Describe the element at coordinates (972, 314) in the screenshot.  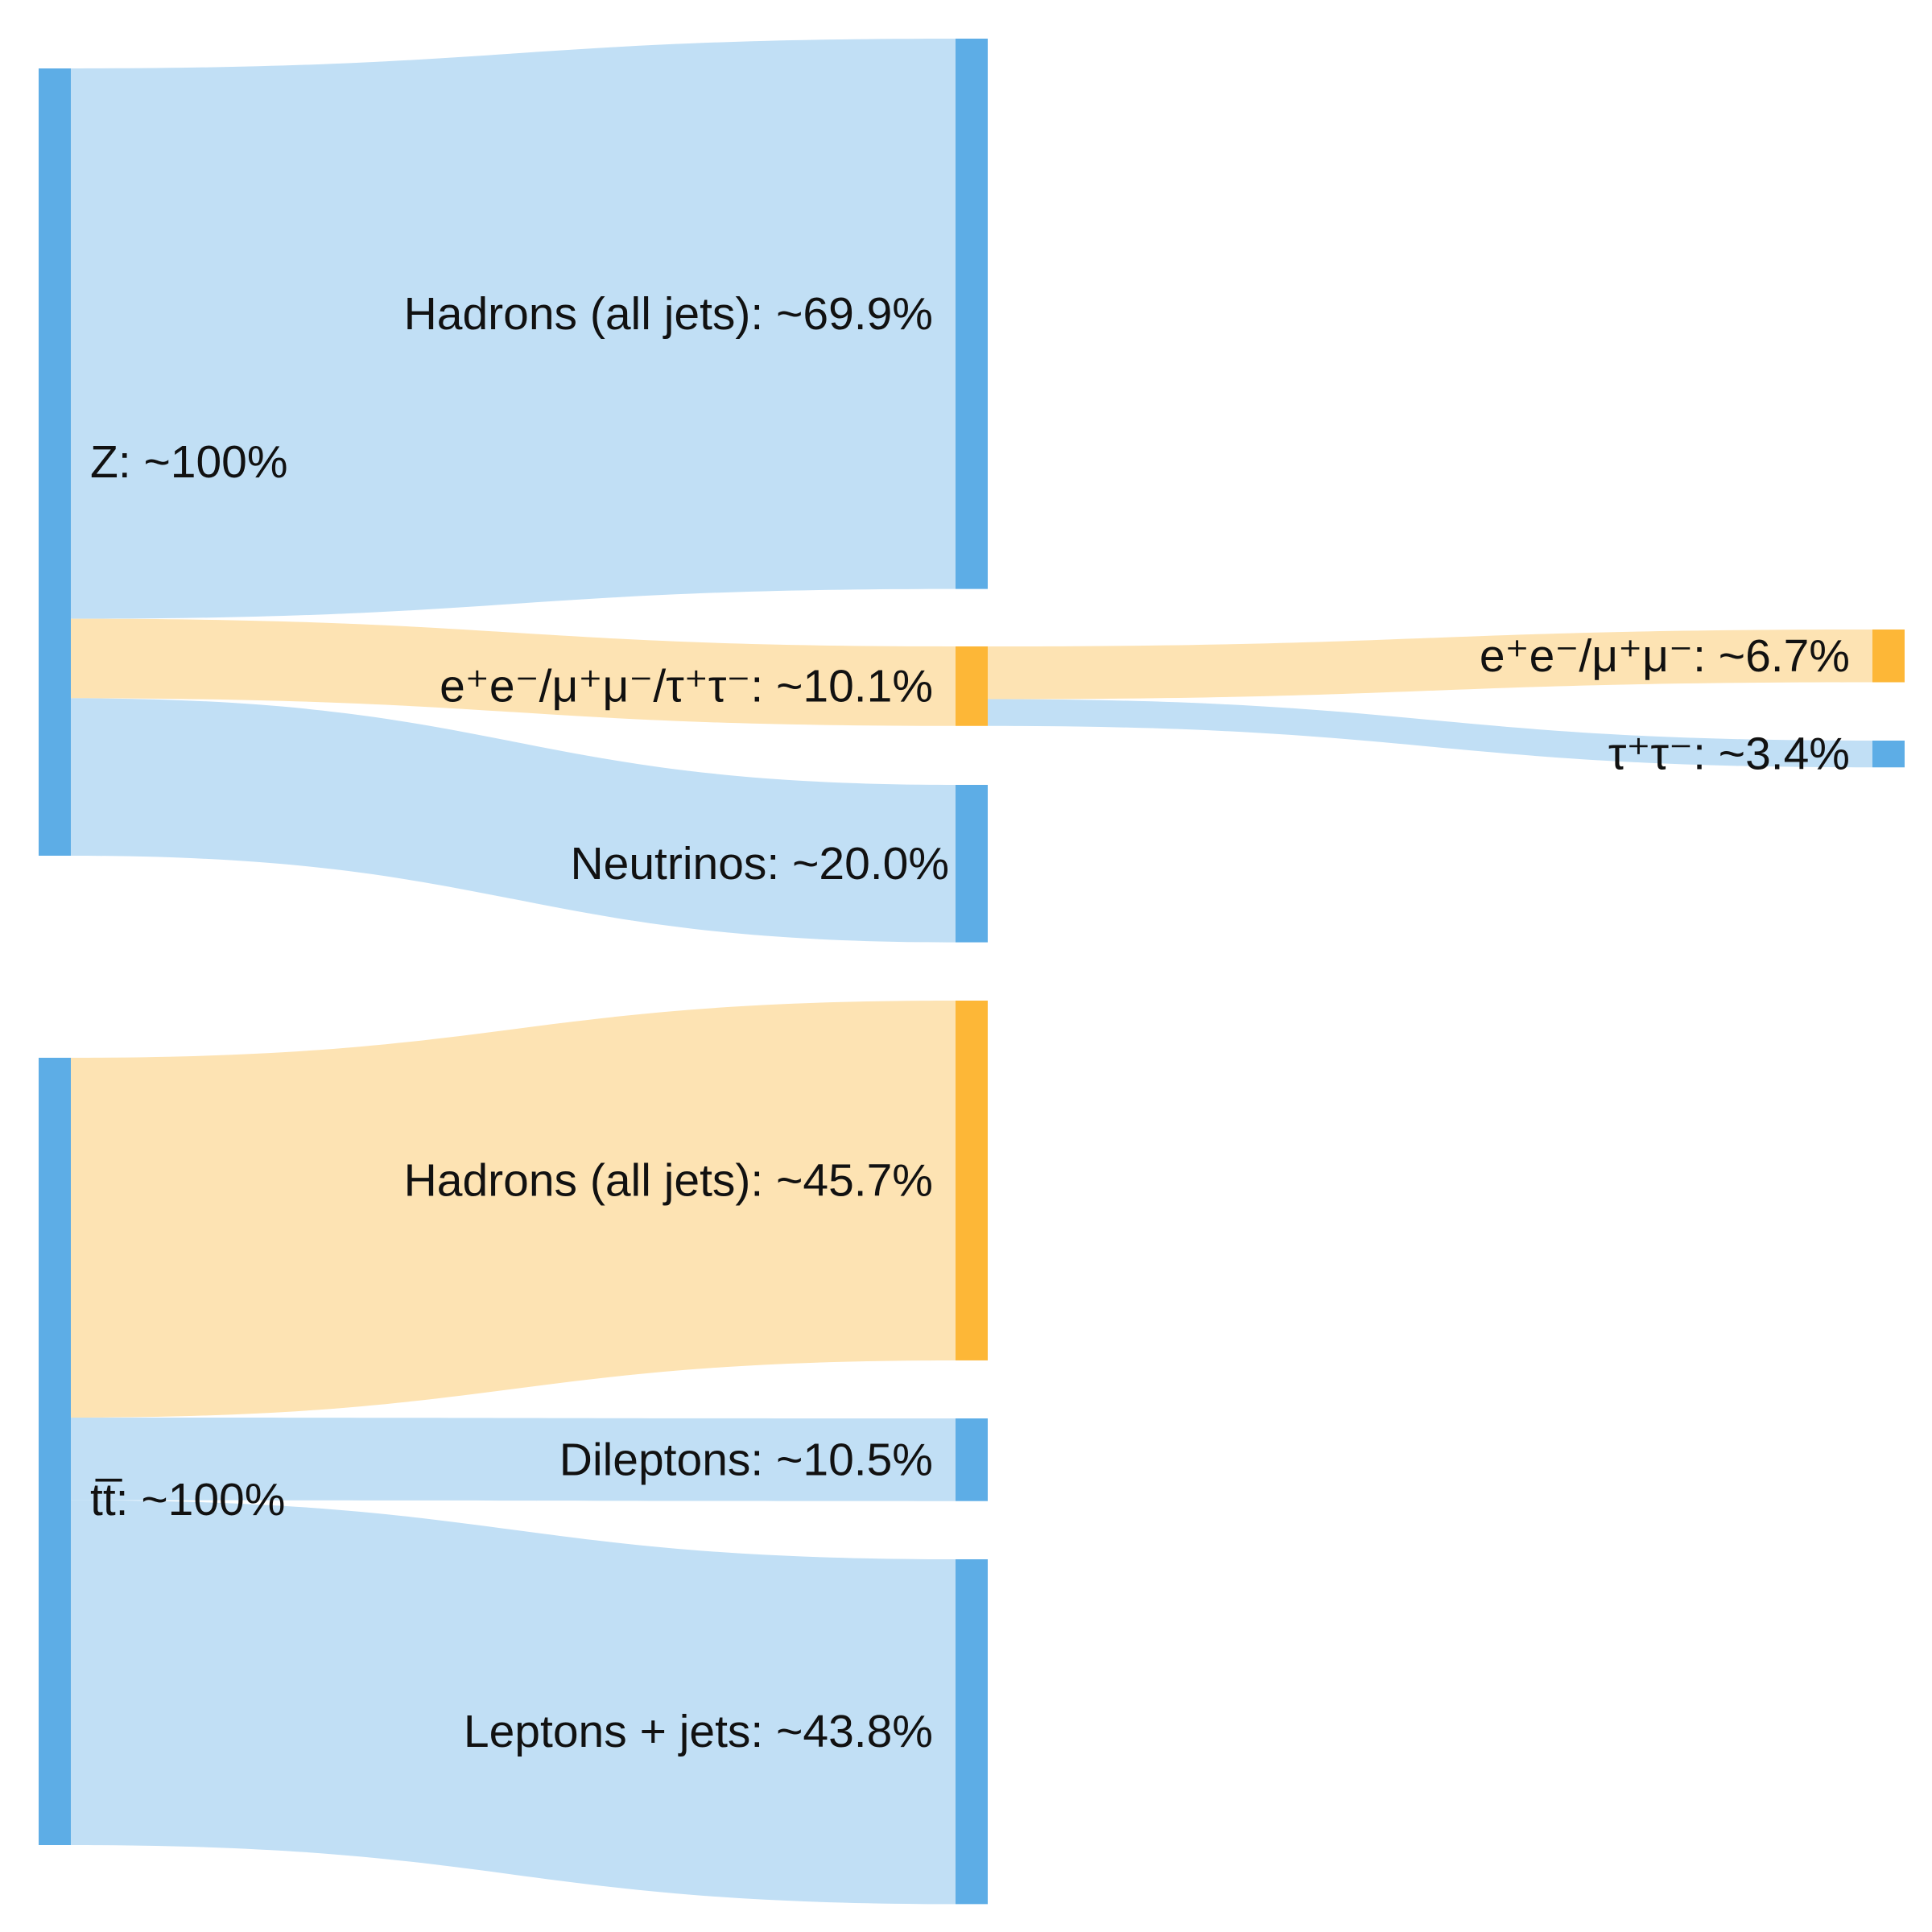
I see `node-bar-z_hadrons` at that location.